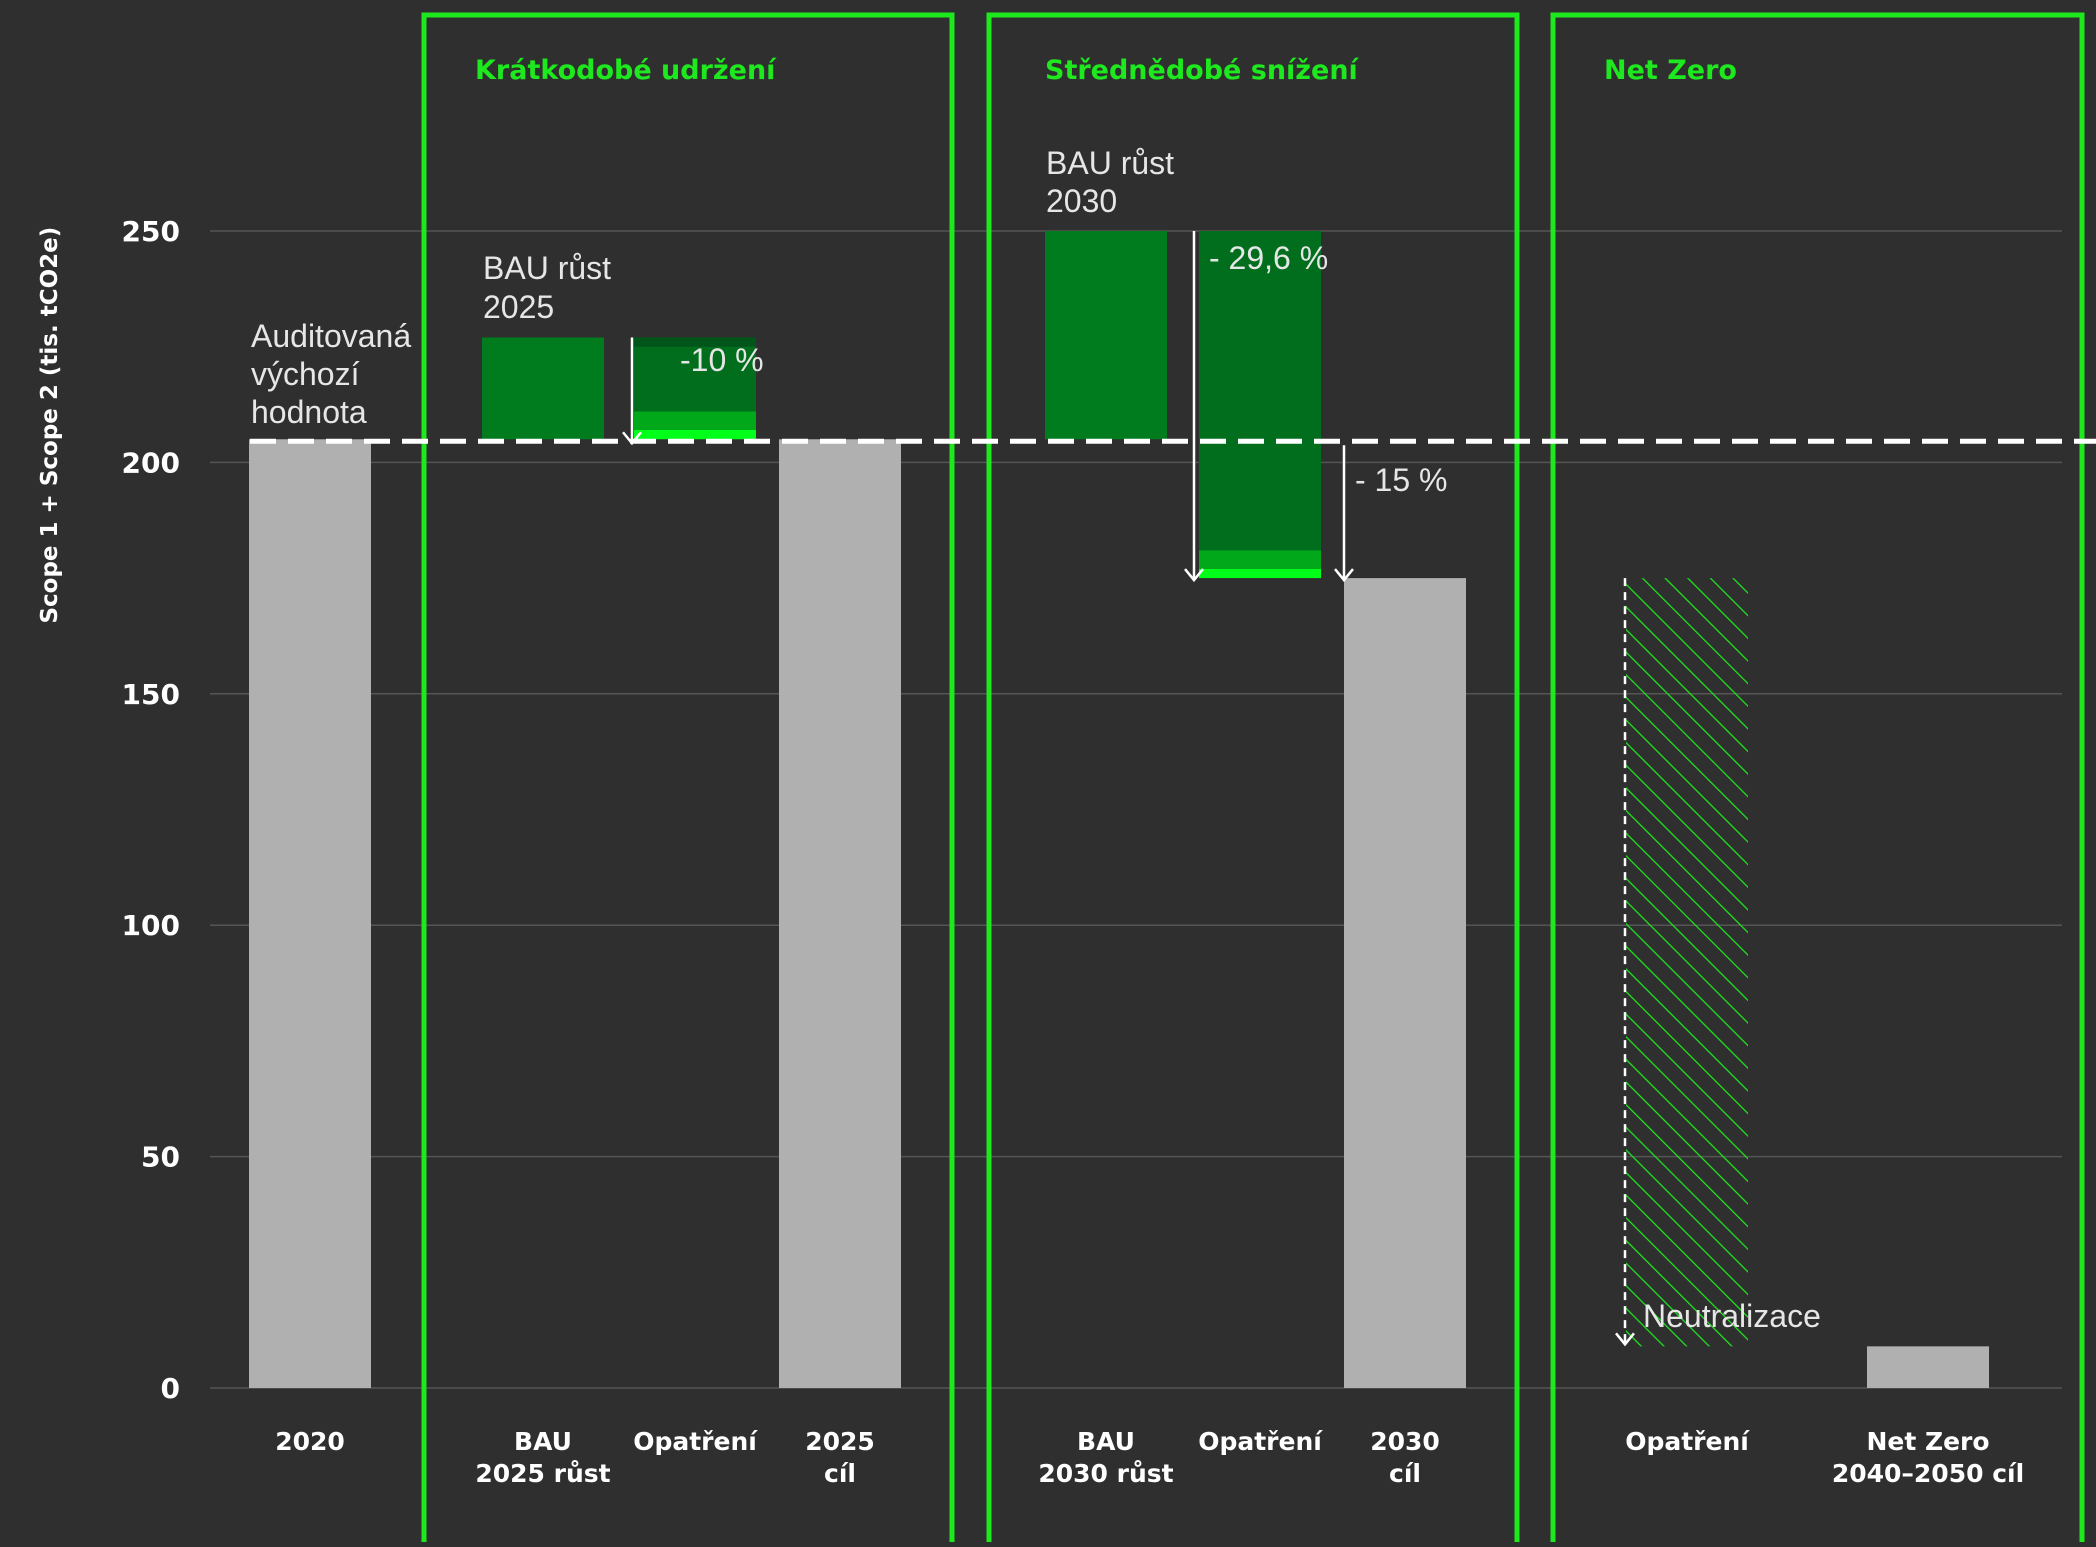 Image resolution: width=2096 pixels, height=1547 pixels. Describe the element at coordinates (1928, 1457) in the screenshot. I see `x-tick-label: Net Zero 2040–2050 cíl` at that location.